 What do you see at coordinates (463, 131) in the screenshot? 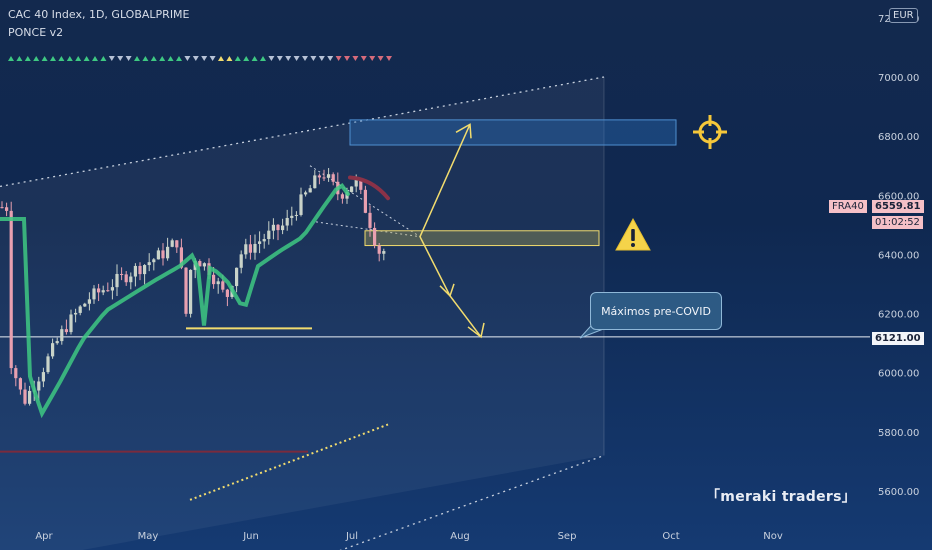
I see `arrow-up-head` at bounding box center [463, 131].